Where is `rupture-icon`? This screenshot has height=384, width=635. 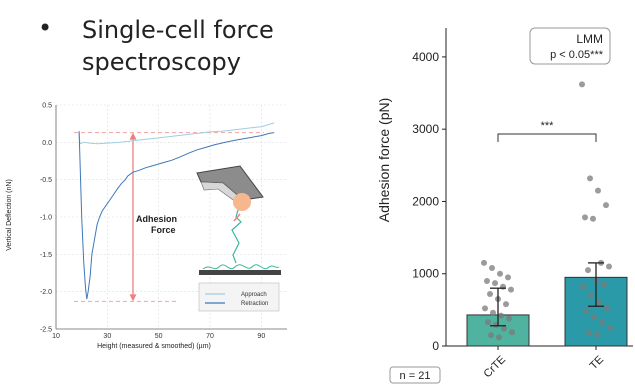 rupture-icon is located at coordinates (237, 217).